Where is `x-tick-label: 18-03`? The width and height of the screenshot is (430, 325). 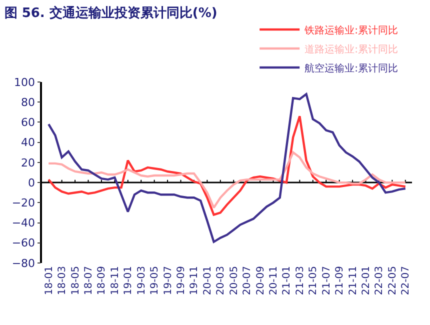 x-tick-label: 18-03 is located at coordinates (62, 281).